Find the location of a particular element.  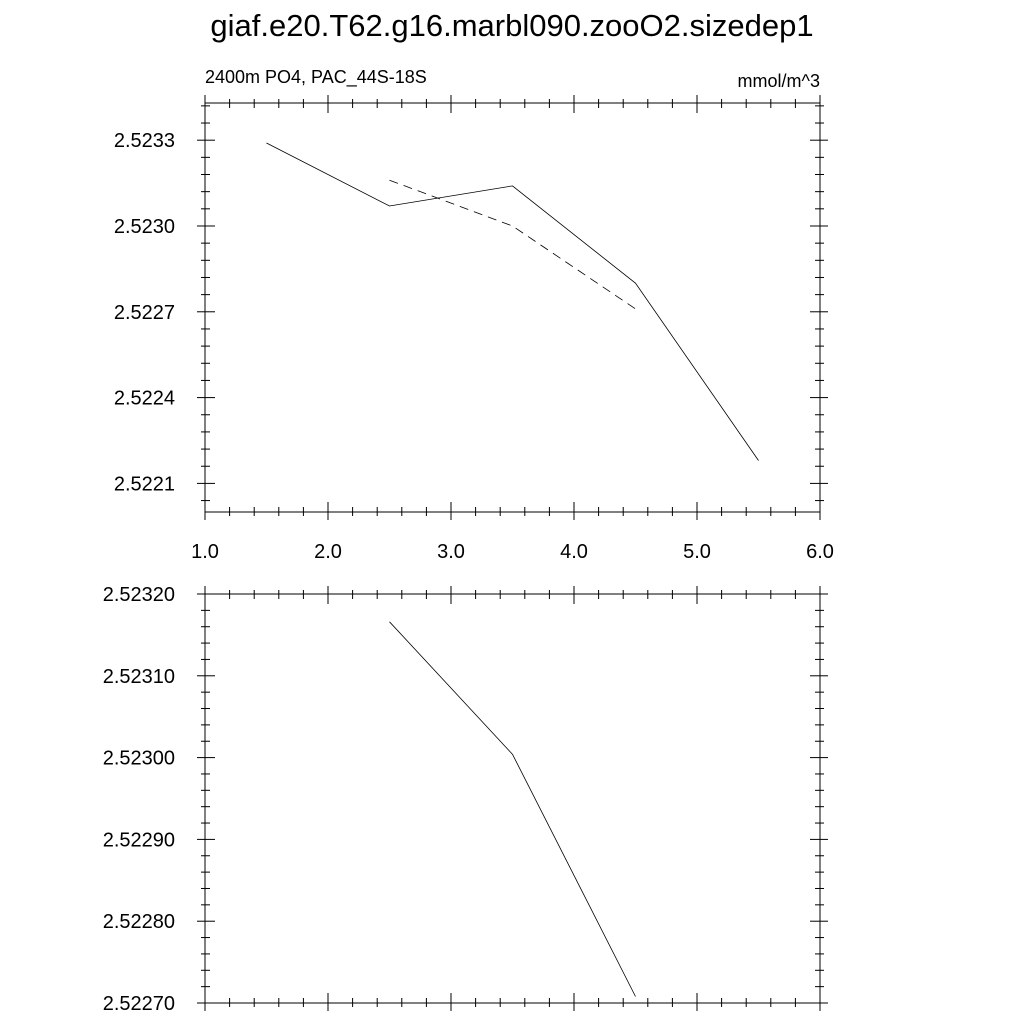

x-tick-label: 6.0 is located at coordinates (820, 552).